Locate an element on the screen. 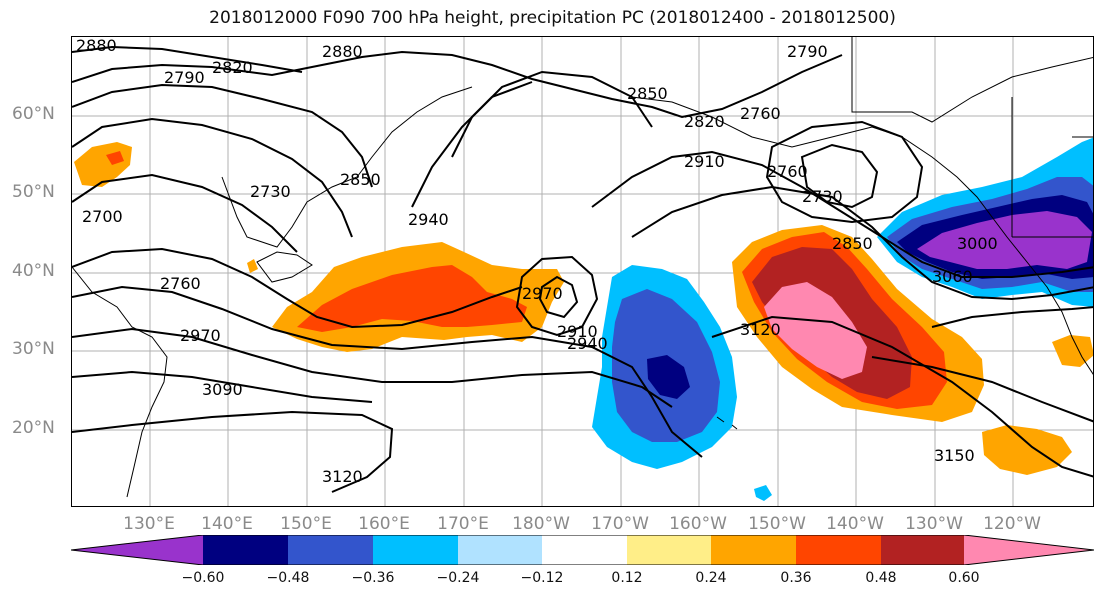  lon-label-150w: 150°W is located at coordinates (777, 524).